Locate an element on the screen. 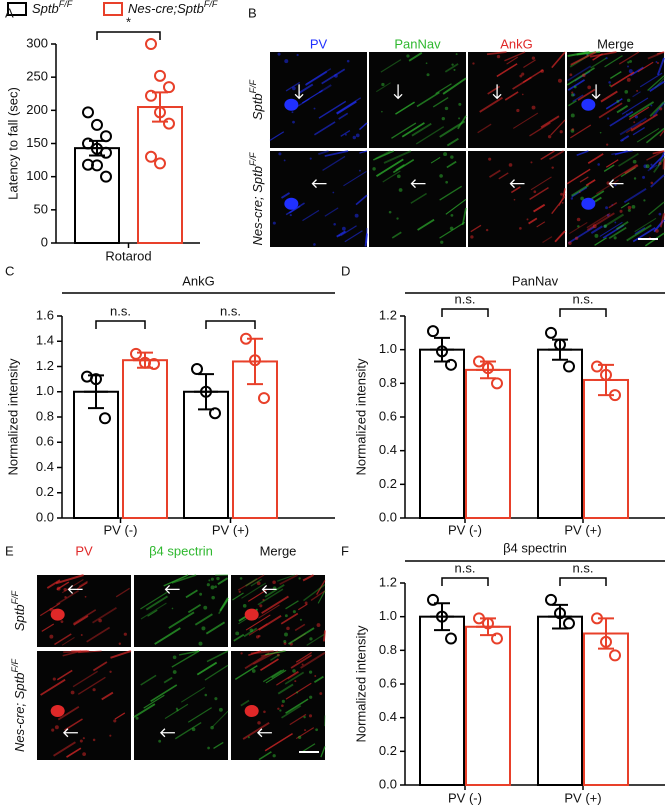  row-label-main: Nes-cre; Sptb is located at coordinates (257, 205).